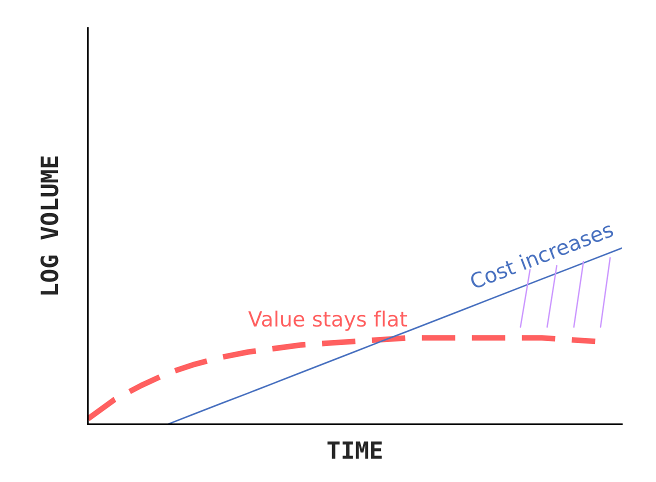 The width and height of the screenshot is (656, 482). What do you see at coordinates (328, 320) in the screenshot?
I see `series-label: Value stays flat` at bounding box center [328, 320].